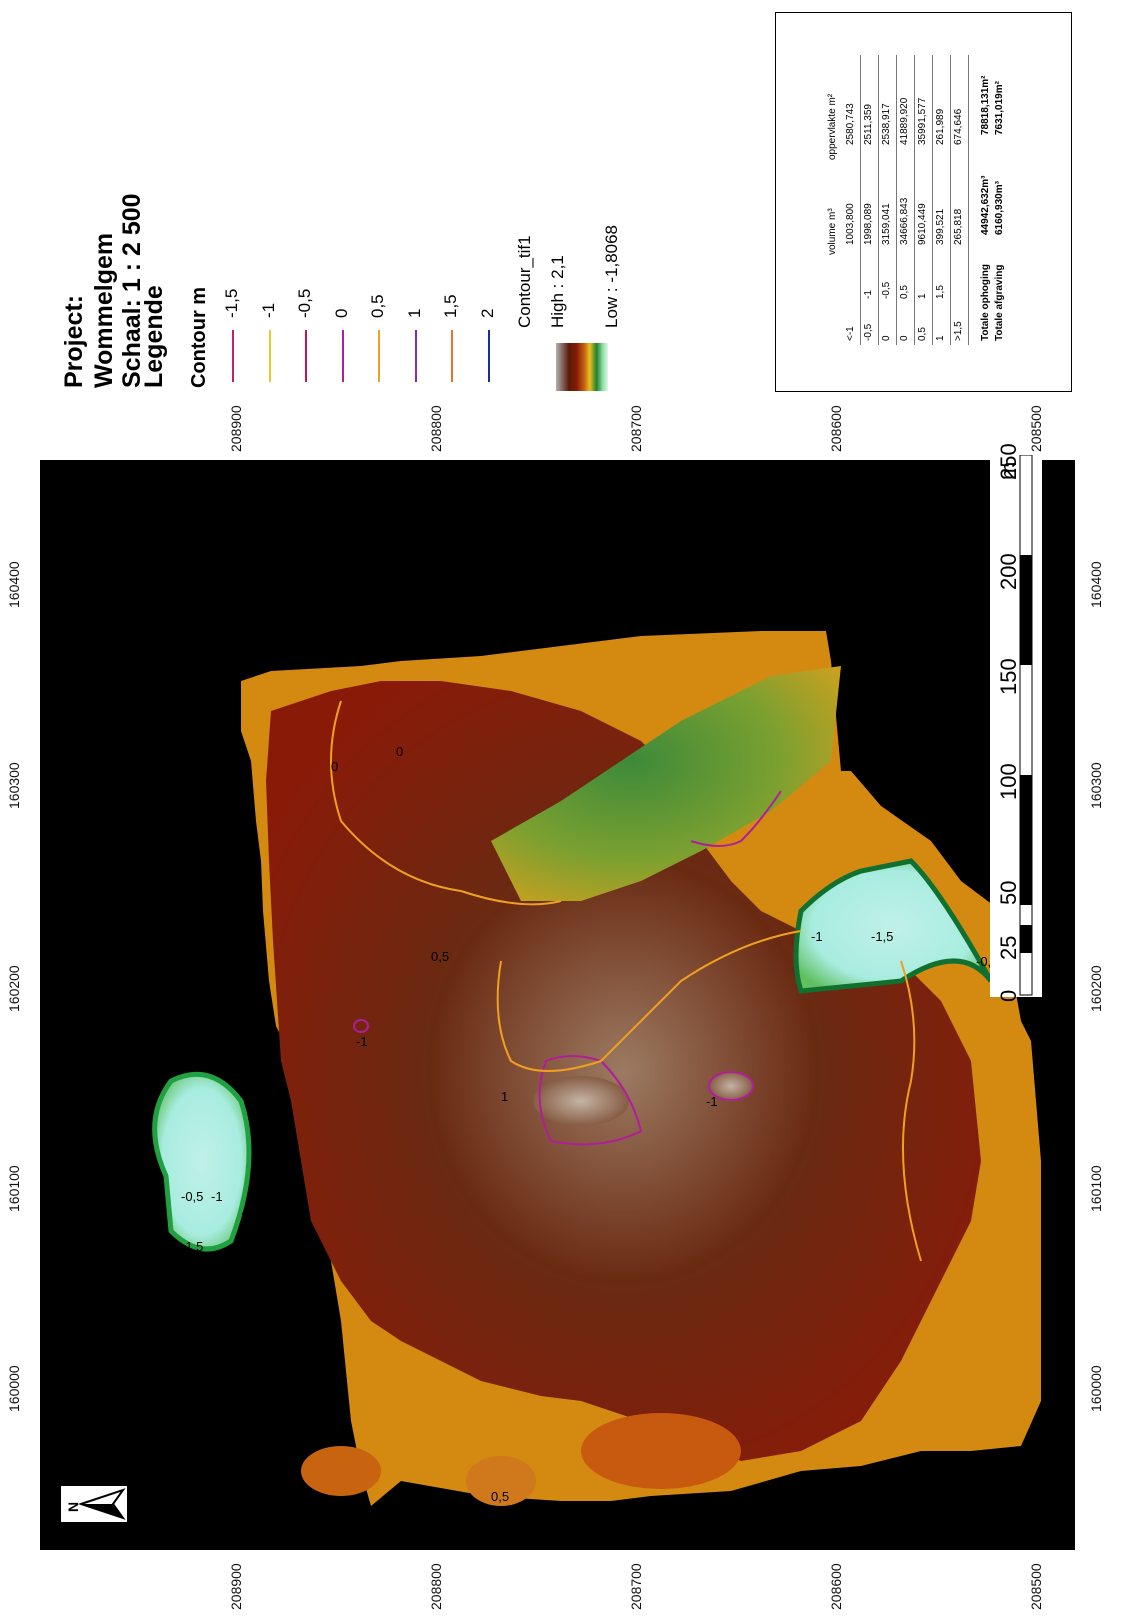 The image size is (1137, 1618). Describe the element at coordinates (850, 124) in the screenshot. I see `row-area: 2580,743` at that location.